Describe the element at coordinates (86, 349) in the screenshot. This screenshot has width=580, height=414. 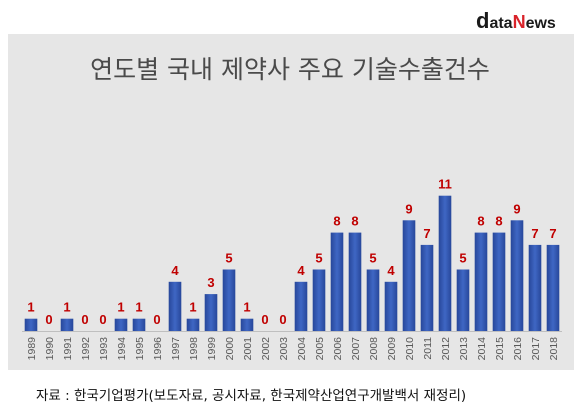
I see `x-tick-label: 1992` at that location.